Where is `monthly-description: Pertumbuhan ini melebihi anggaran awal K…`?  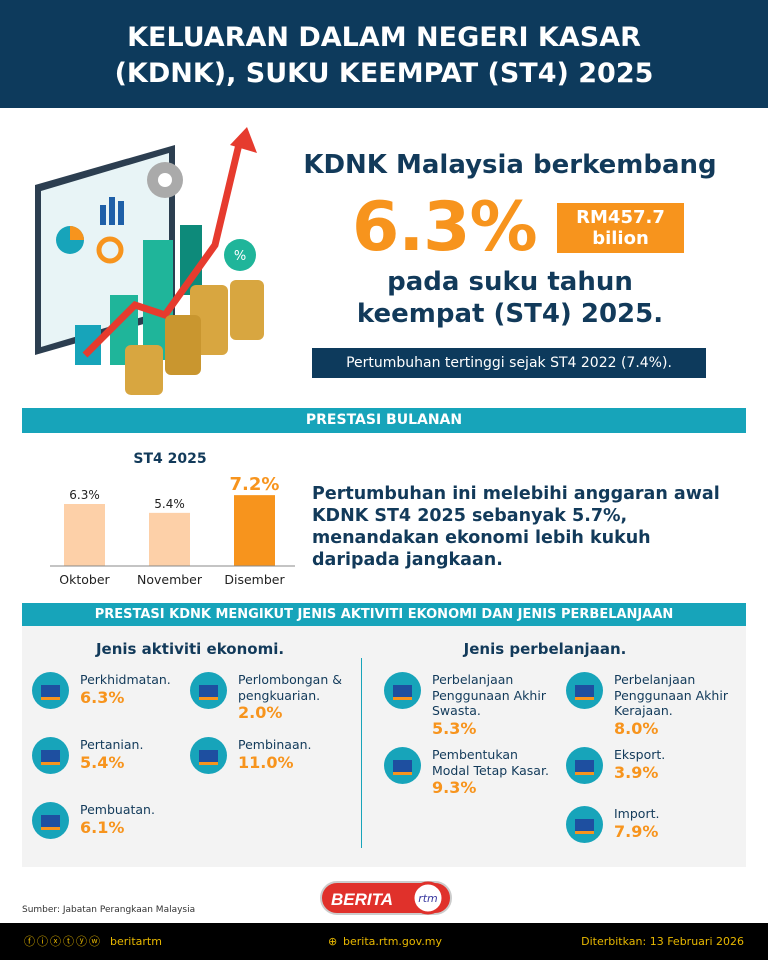 monthly-description: Pertumbuhan ini melebihi anggaran awal K… is located at coordinates (516, 527).